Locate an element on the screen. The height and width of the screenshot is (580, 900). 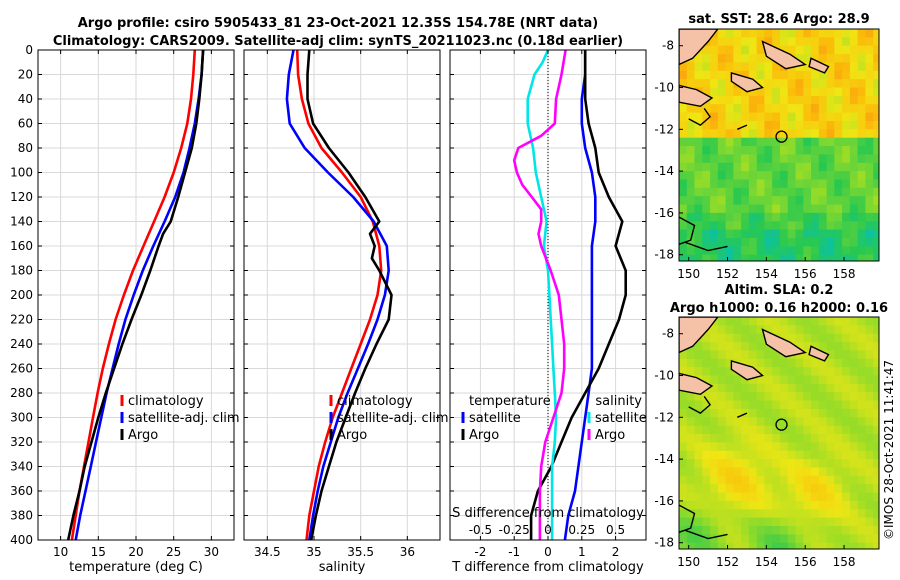
sst-map-title: sat. SST: 28.6 Argo: 28.9 is located at coordinates (778, 19).